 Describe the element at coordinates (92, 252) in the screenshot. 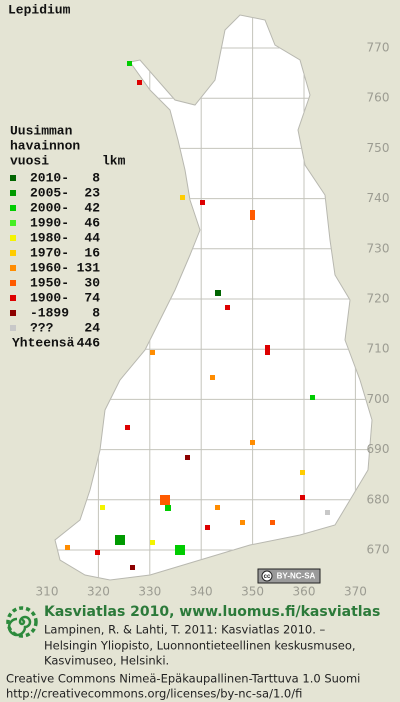

I see `legend-count: 16` at that location.